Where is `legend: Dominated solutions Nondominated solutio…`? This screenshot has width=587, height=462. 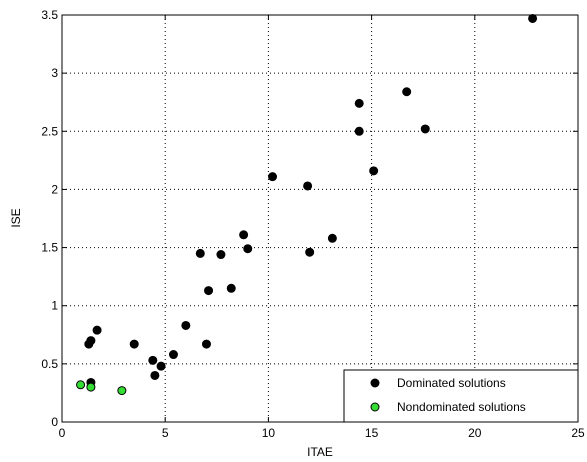 legend: Dominated solutions Nondominated solutio… is located at coordinates (461, 396).